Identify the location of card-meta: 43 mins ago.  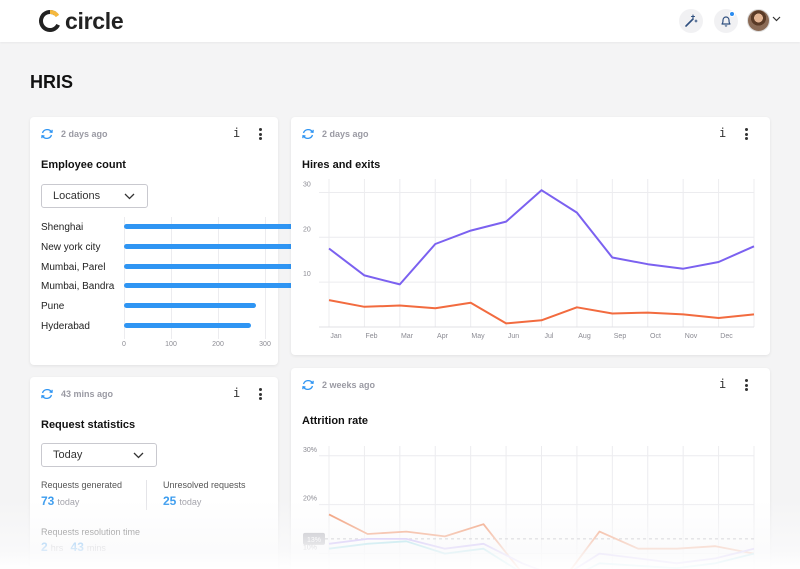
(76, 394).